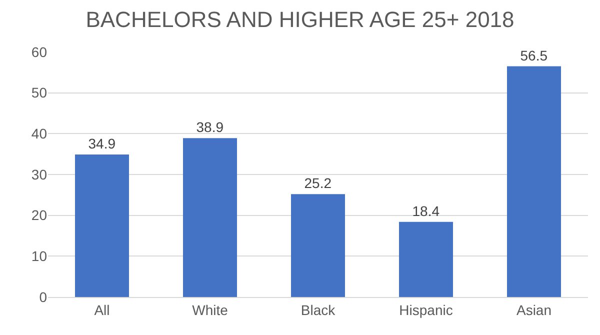 This screenshot has width=600, height=335. Describe the element at coordinates (426, 310) in the screenshot. I see `x-tick-label: Hispanic` at that location.